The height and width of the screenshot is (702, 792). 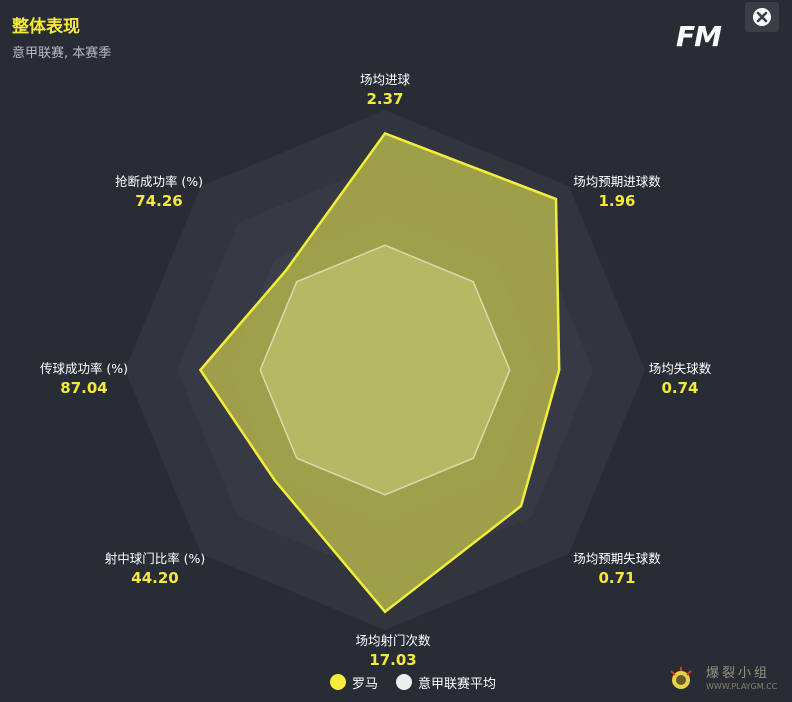 I want to click on close-icon, so click(x=762, y=17).